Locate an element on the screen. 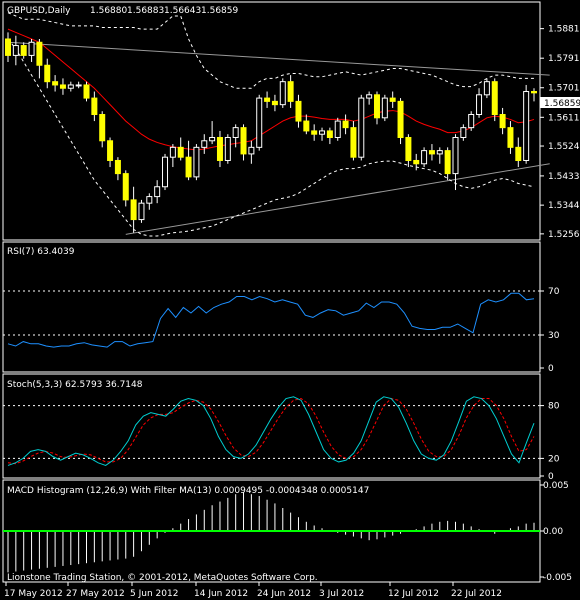  stoch-axis-labels: 80 20 0 is located at coordinates (550, 442).